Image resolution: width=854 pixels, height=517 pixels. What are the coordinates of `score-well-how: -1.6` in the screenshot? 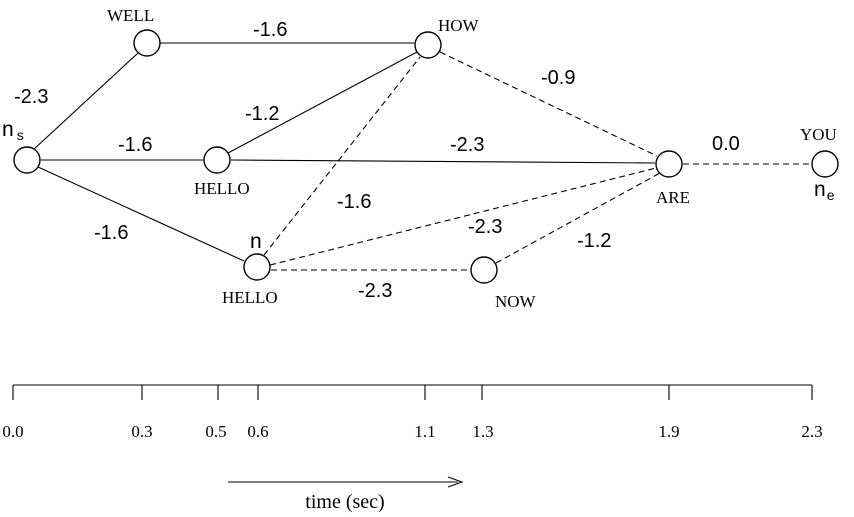 It's located at (270, 30).